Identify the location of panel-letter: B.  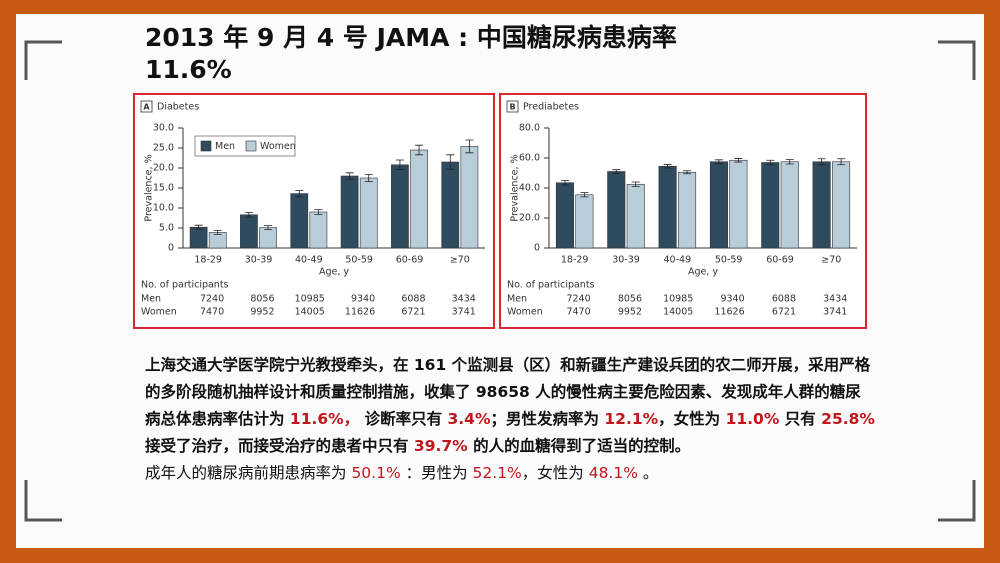
(512, 107).